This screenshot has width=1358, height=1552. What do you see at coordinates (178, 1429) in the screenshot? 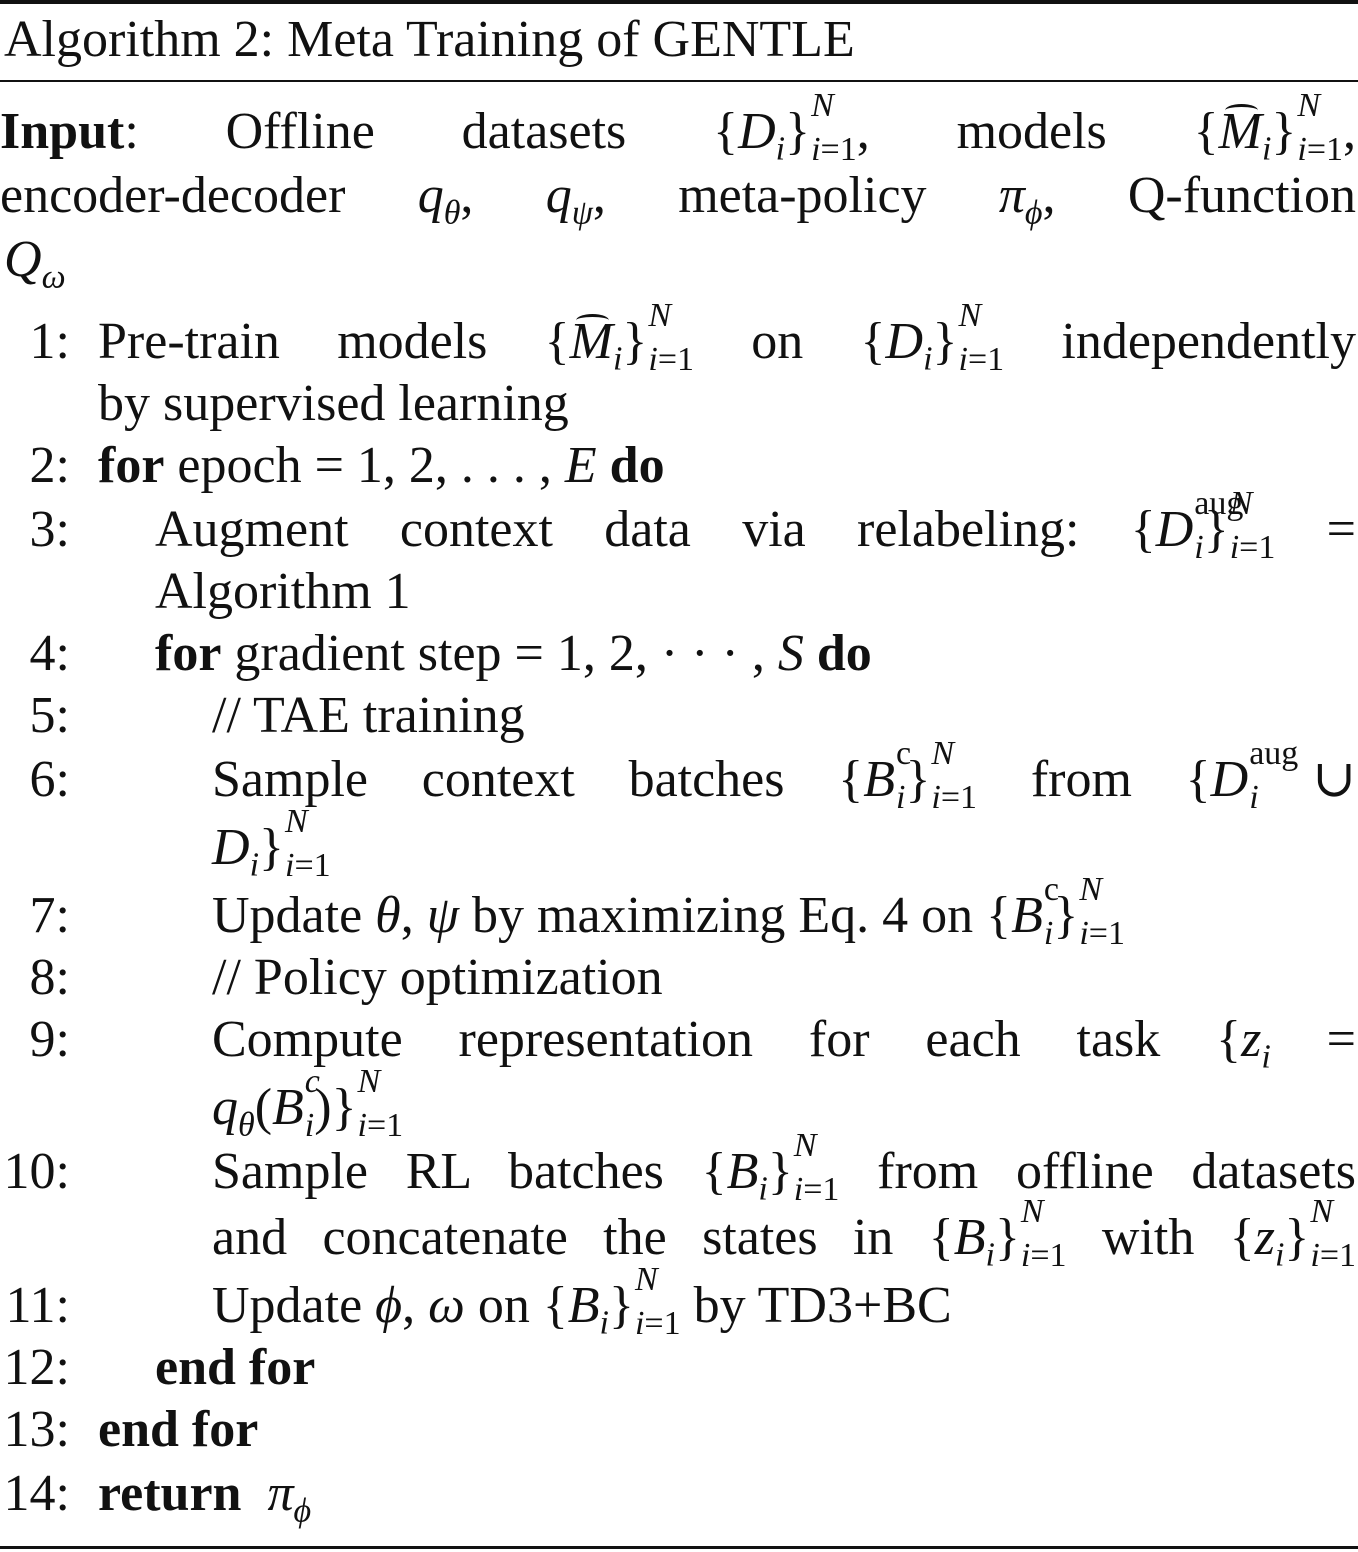
I see `step-13: end for` at bounding box center [178, 1429].